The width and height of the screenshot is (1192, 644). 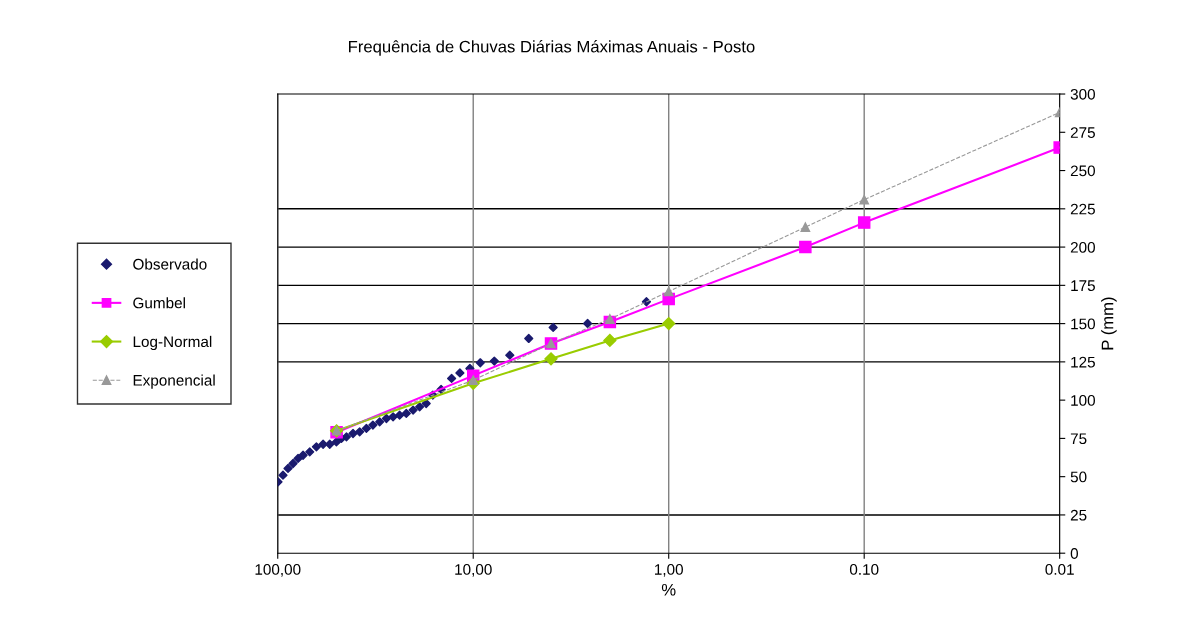 I want to click on y-tick-label: 300, so click(x=1082, y=94).